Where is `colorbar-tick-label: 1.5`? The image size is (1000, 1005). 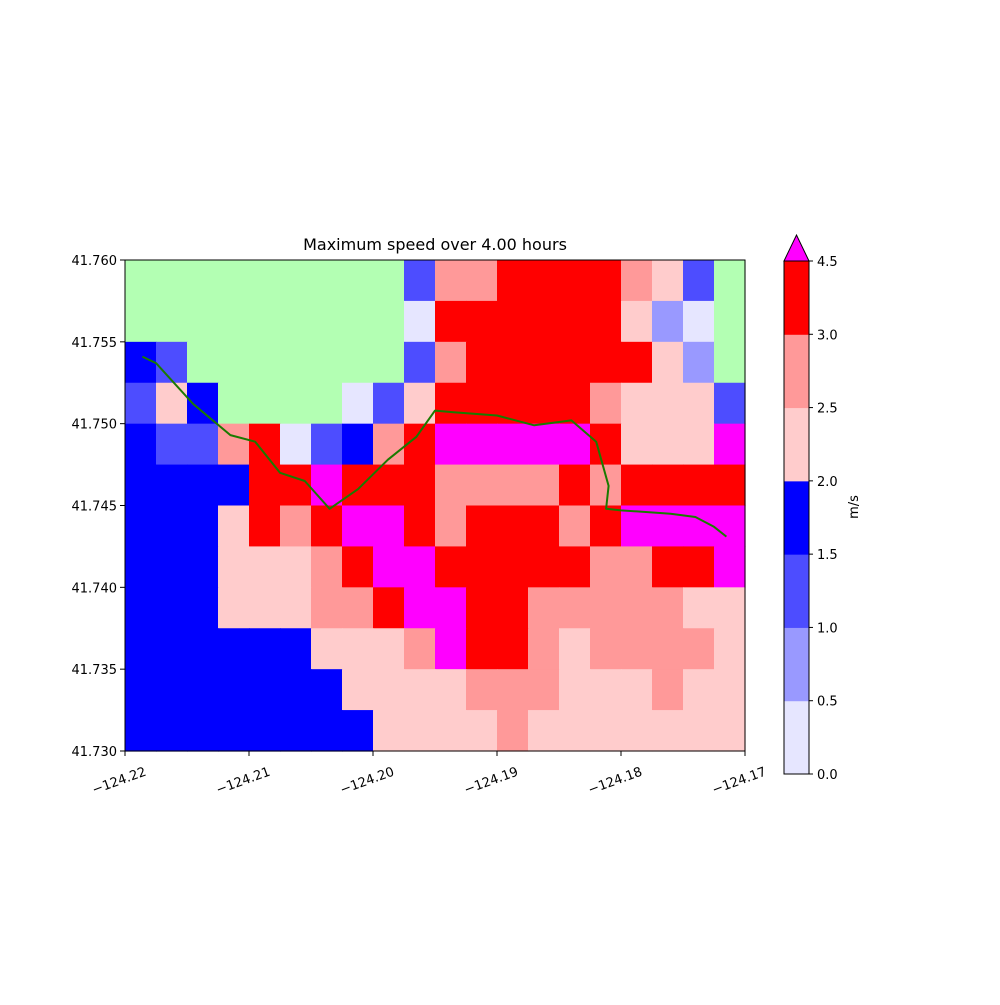
colorbar-tick-label: 1.5 is located at coordinates (827, 555).